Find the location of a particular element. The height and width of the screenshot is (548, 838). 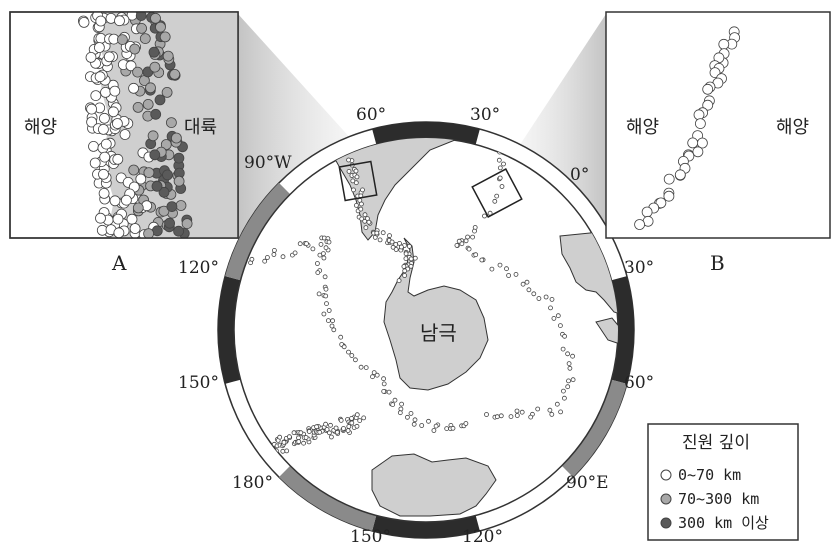

legend-swatch-intermediate is located at coordinates (666, 499).